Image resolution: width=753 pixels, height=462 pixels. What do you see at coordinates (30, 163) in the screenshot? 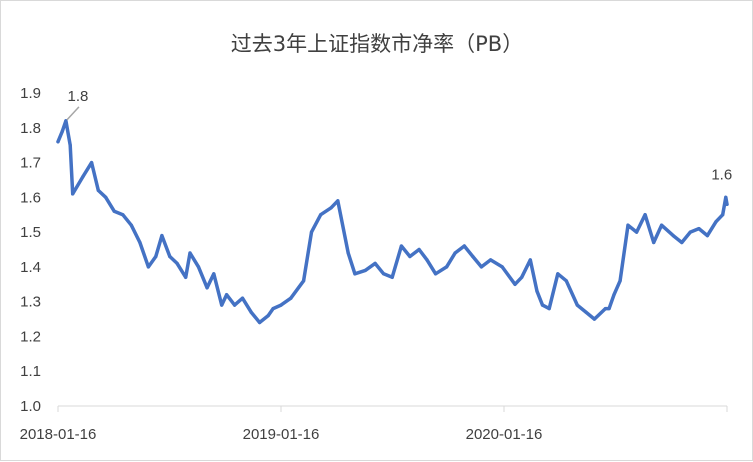
I see `y-tick-label: 1.7` at bounding box center [30, 163].